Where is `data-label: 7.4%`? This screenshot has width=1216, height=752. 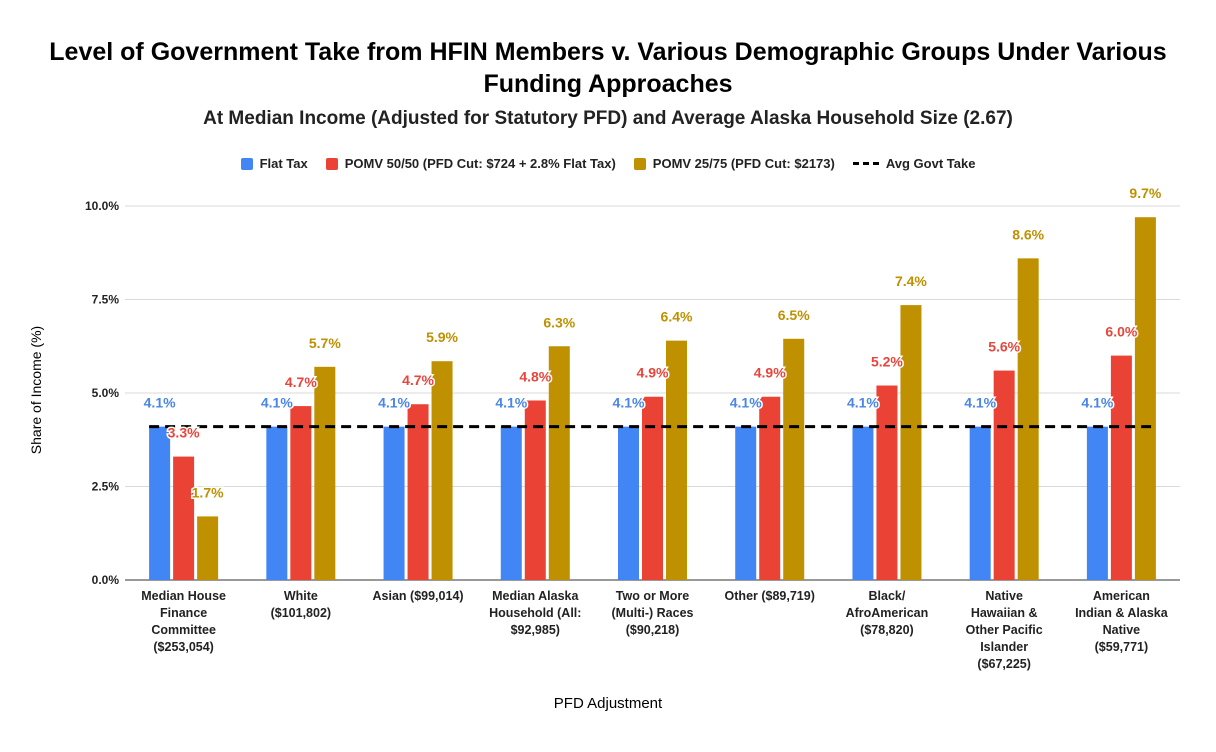
data-label: 7.4% is located at coordinates (911, 281).